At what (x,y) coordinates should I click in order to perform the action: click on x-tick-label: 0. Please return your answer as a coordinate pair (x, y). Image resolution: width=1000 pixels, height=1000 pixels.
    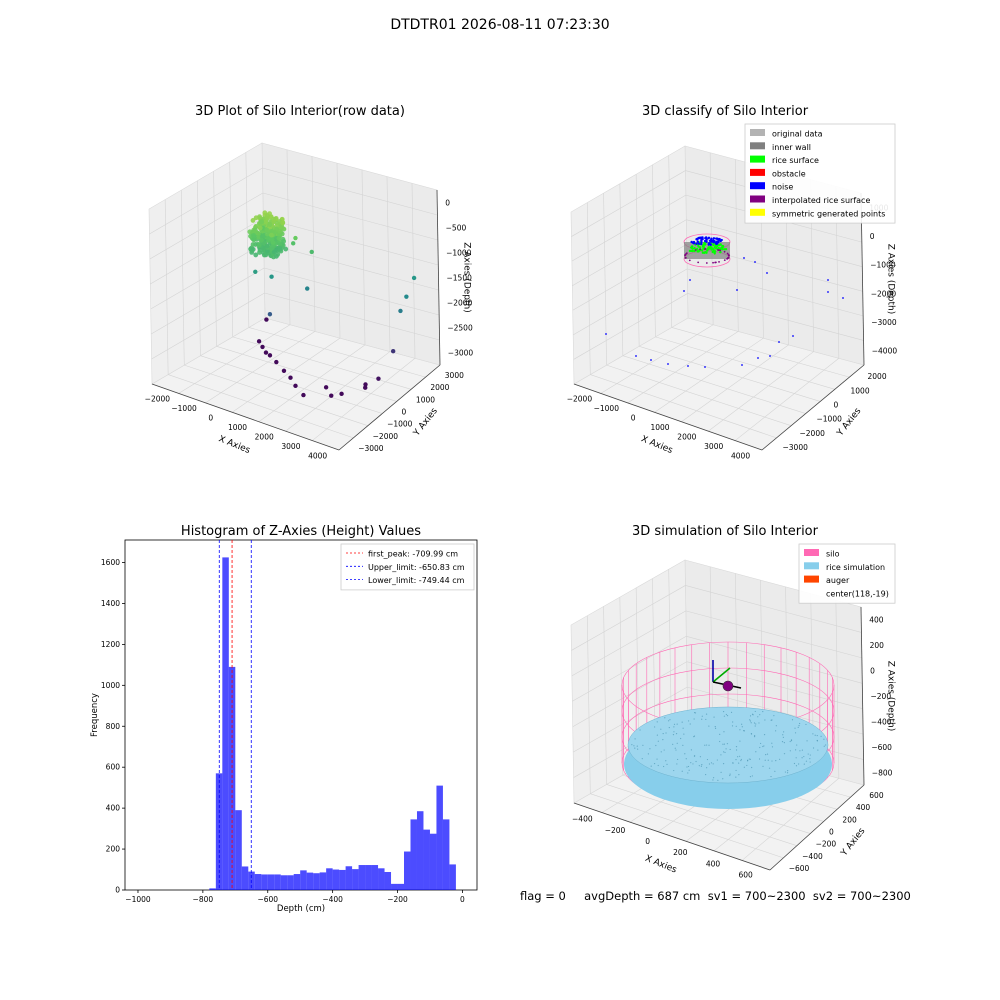
    Looking at the image, I should click on (633, 418).